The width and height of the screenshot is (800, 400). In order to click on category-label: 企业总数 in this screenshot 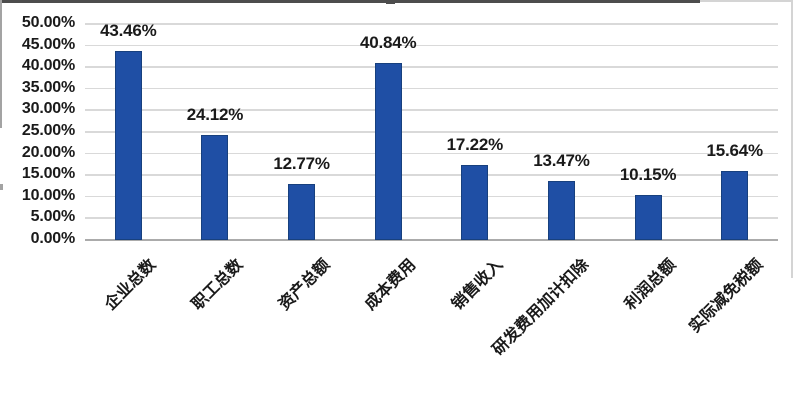, I will do `click(131, 285)`.